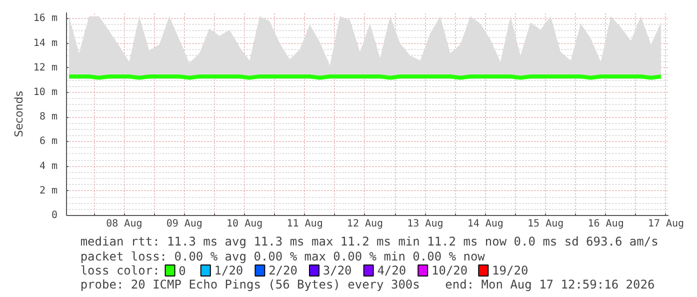  I want to click on x-tick-label: 13 Aug, so click(425, 224).